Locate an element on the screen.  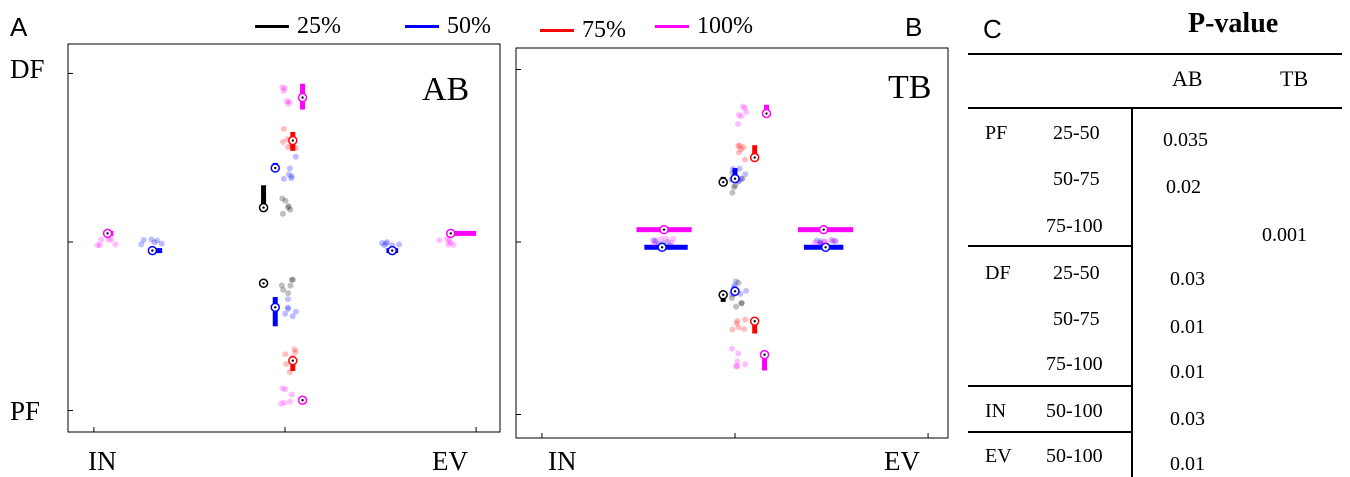
panel-letter-b: B is located at coordinates (914, 27).